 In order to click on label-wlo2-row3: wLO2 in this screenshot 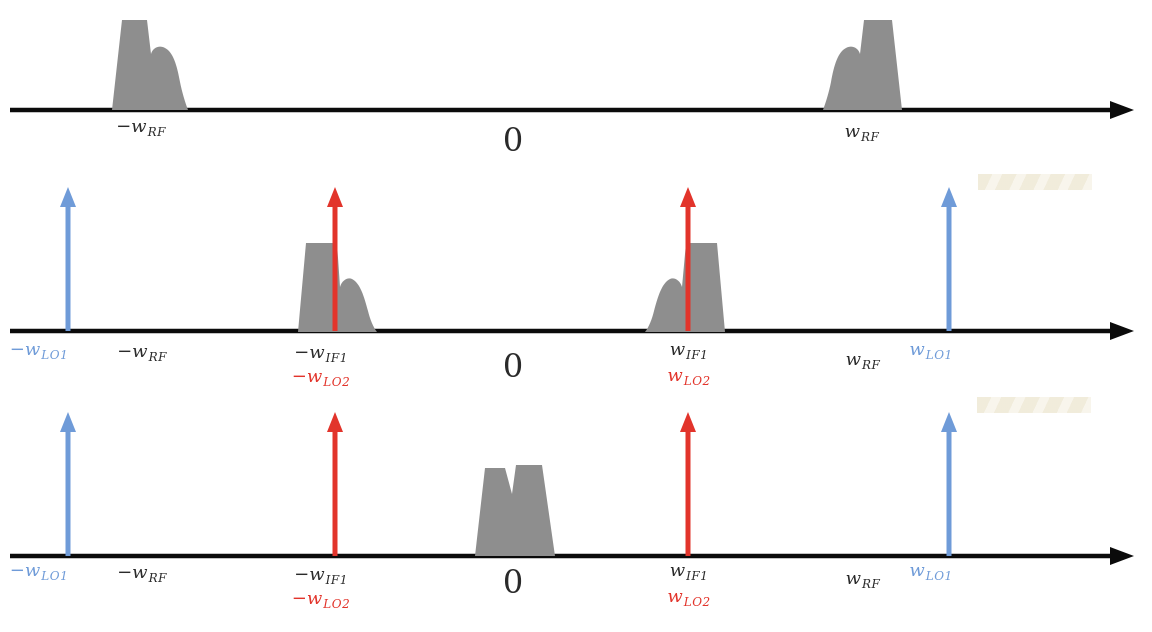, I will do `click(689, 597)`.